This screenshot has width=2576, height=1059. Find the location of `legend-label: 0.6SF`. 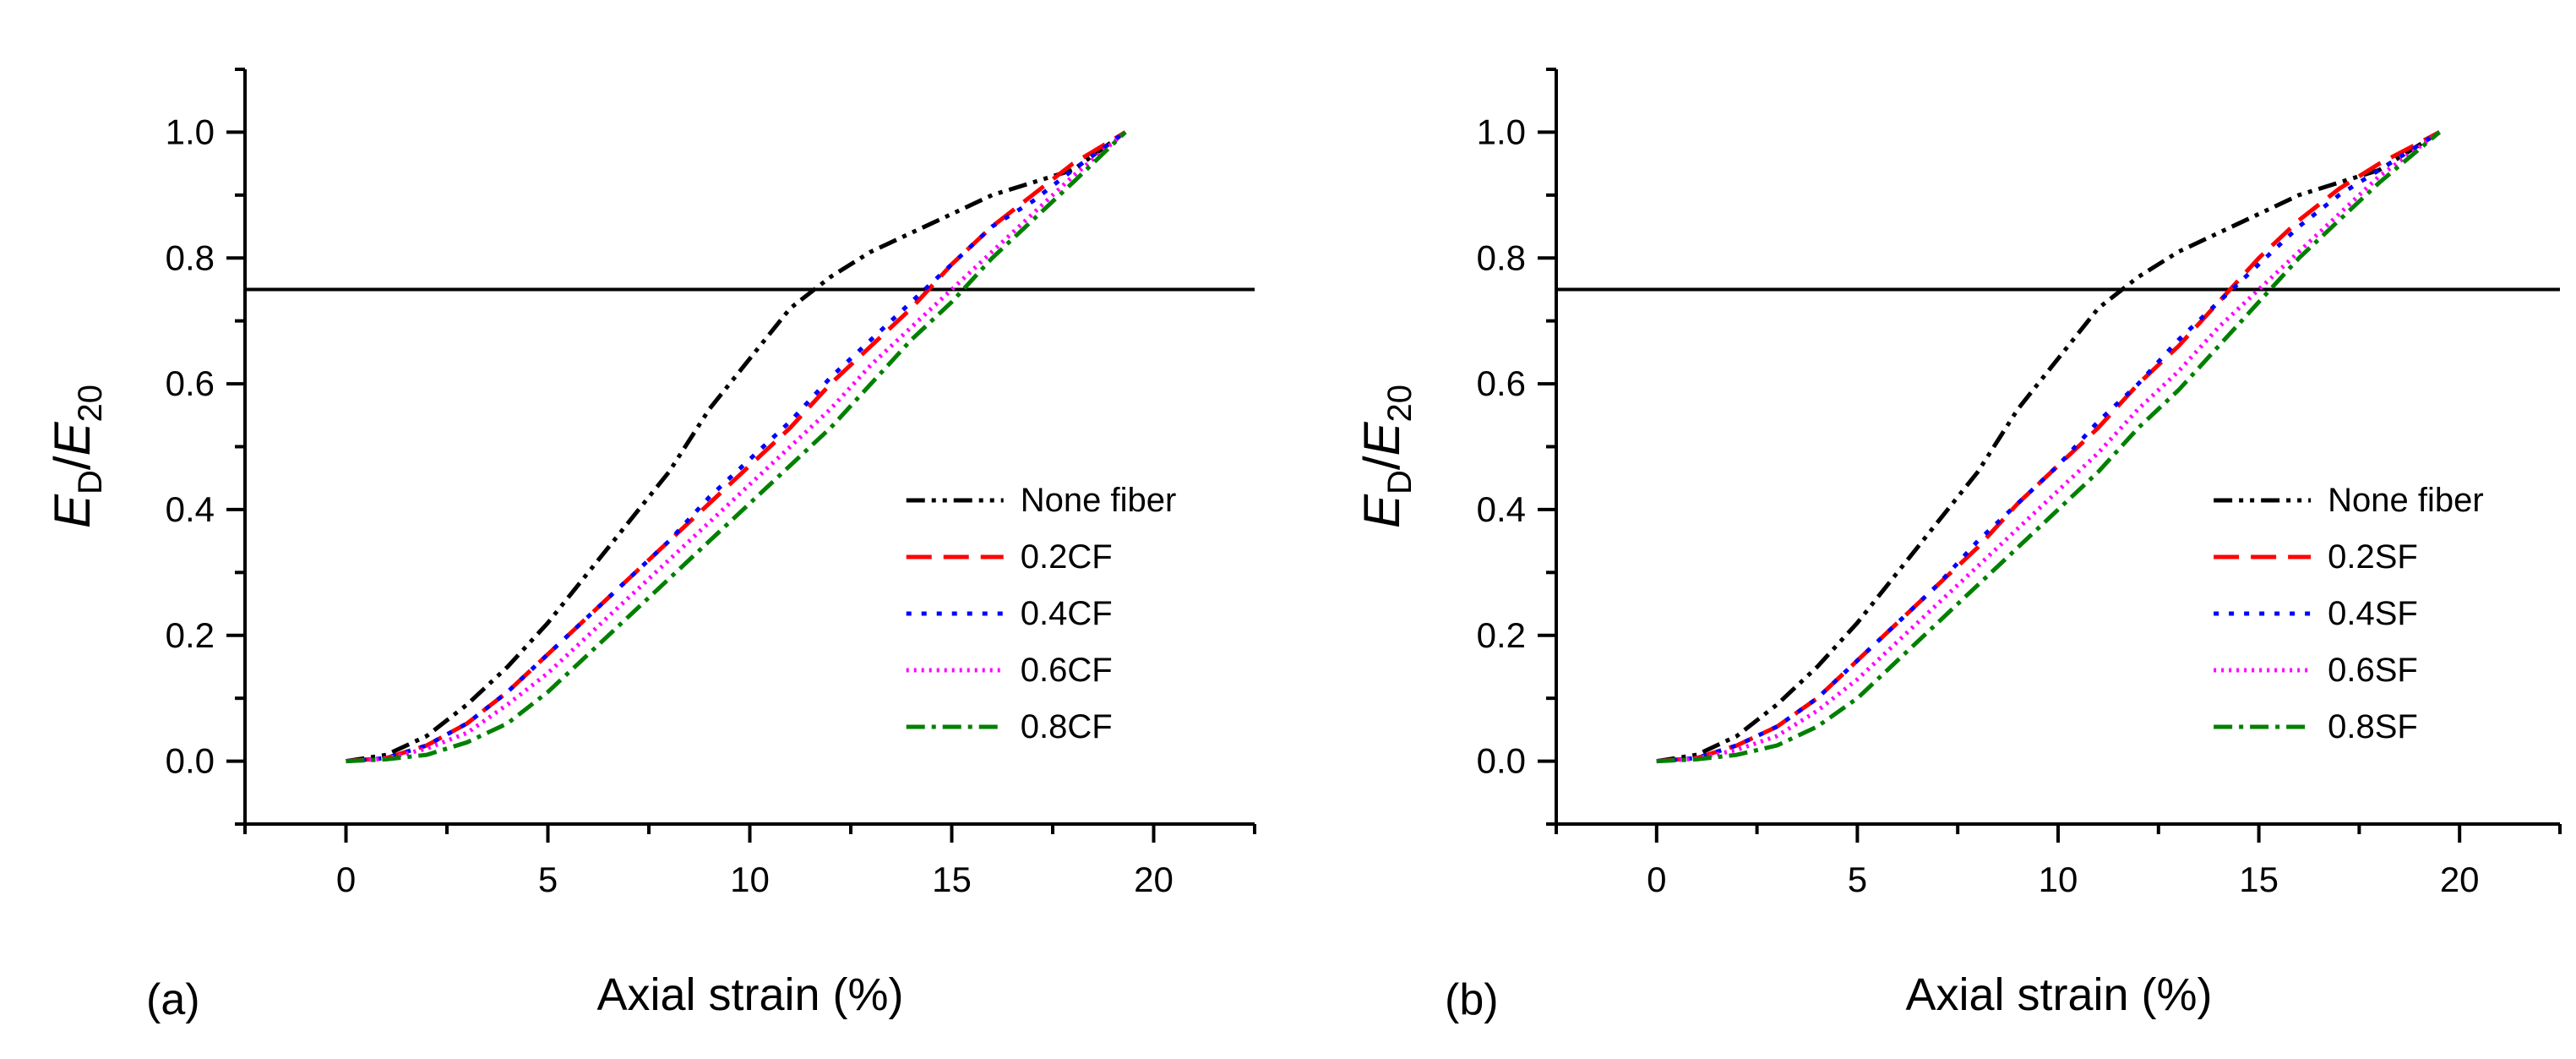

legend-label: 0.6SF is located at coordinates (2373, 670).